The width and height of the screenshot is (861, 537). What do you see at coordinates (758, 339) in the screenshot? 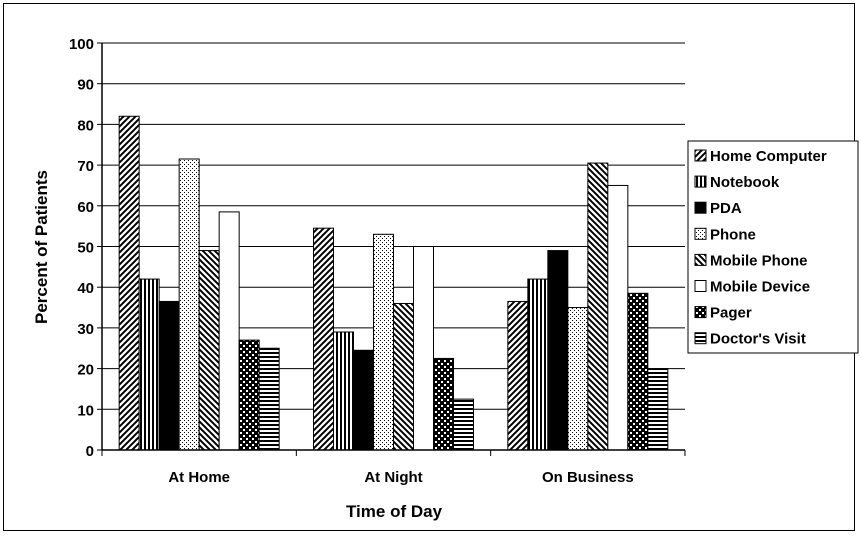
I see `legend-label: Doctor's Visit` at bounding box center [758, 339].